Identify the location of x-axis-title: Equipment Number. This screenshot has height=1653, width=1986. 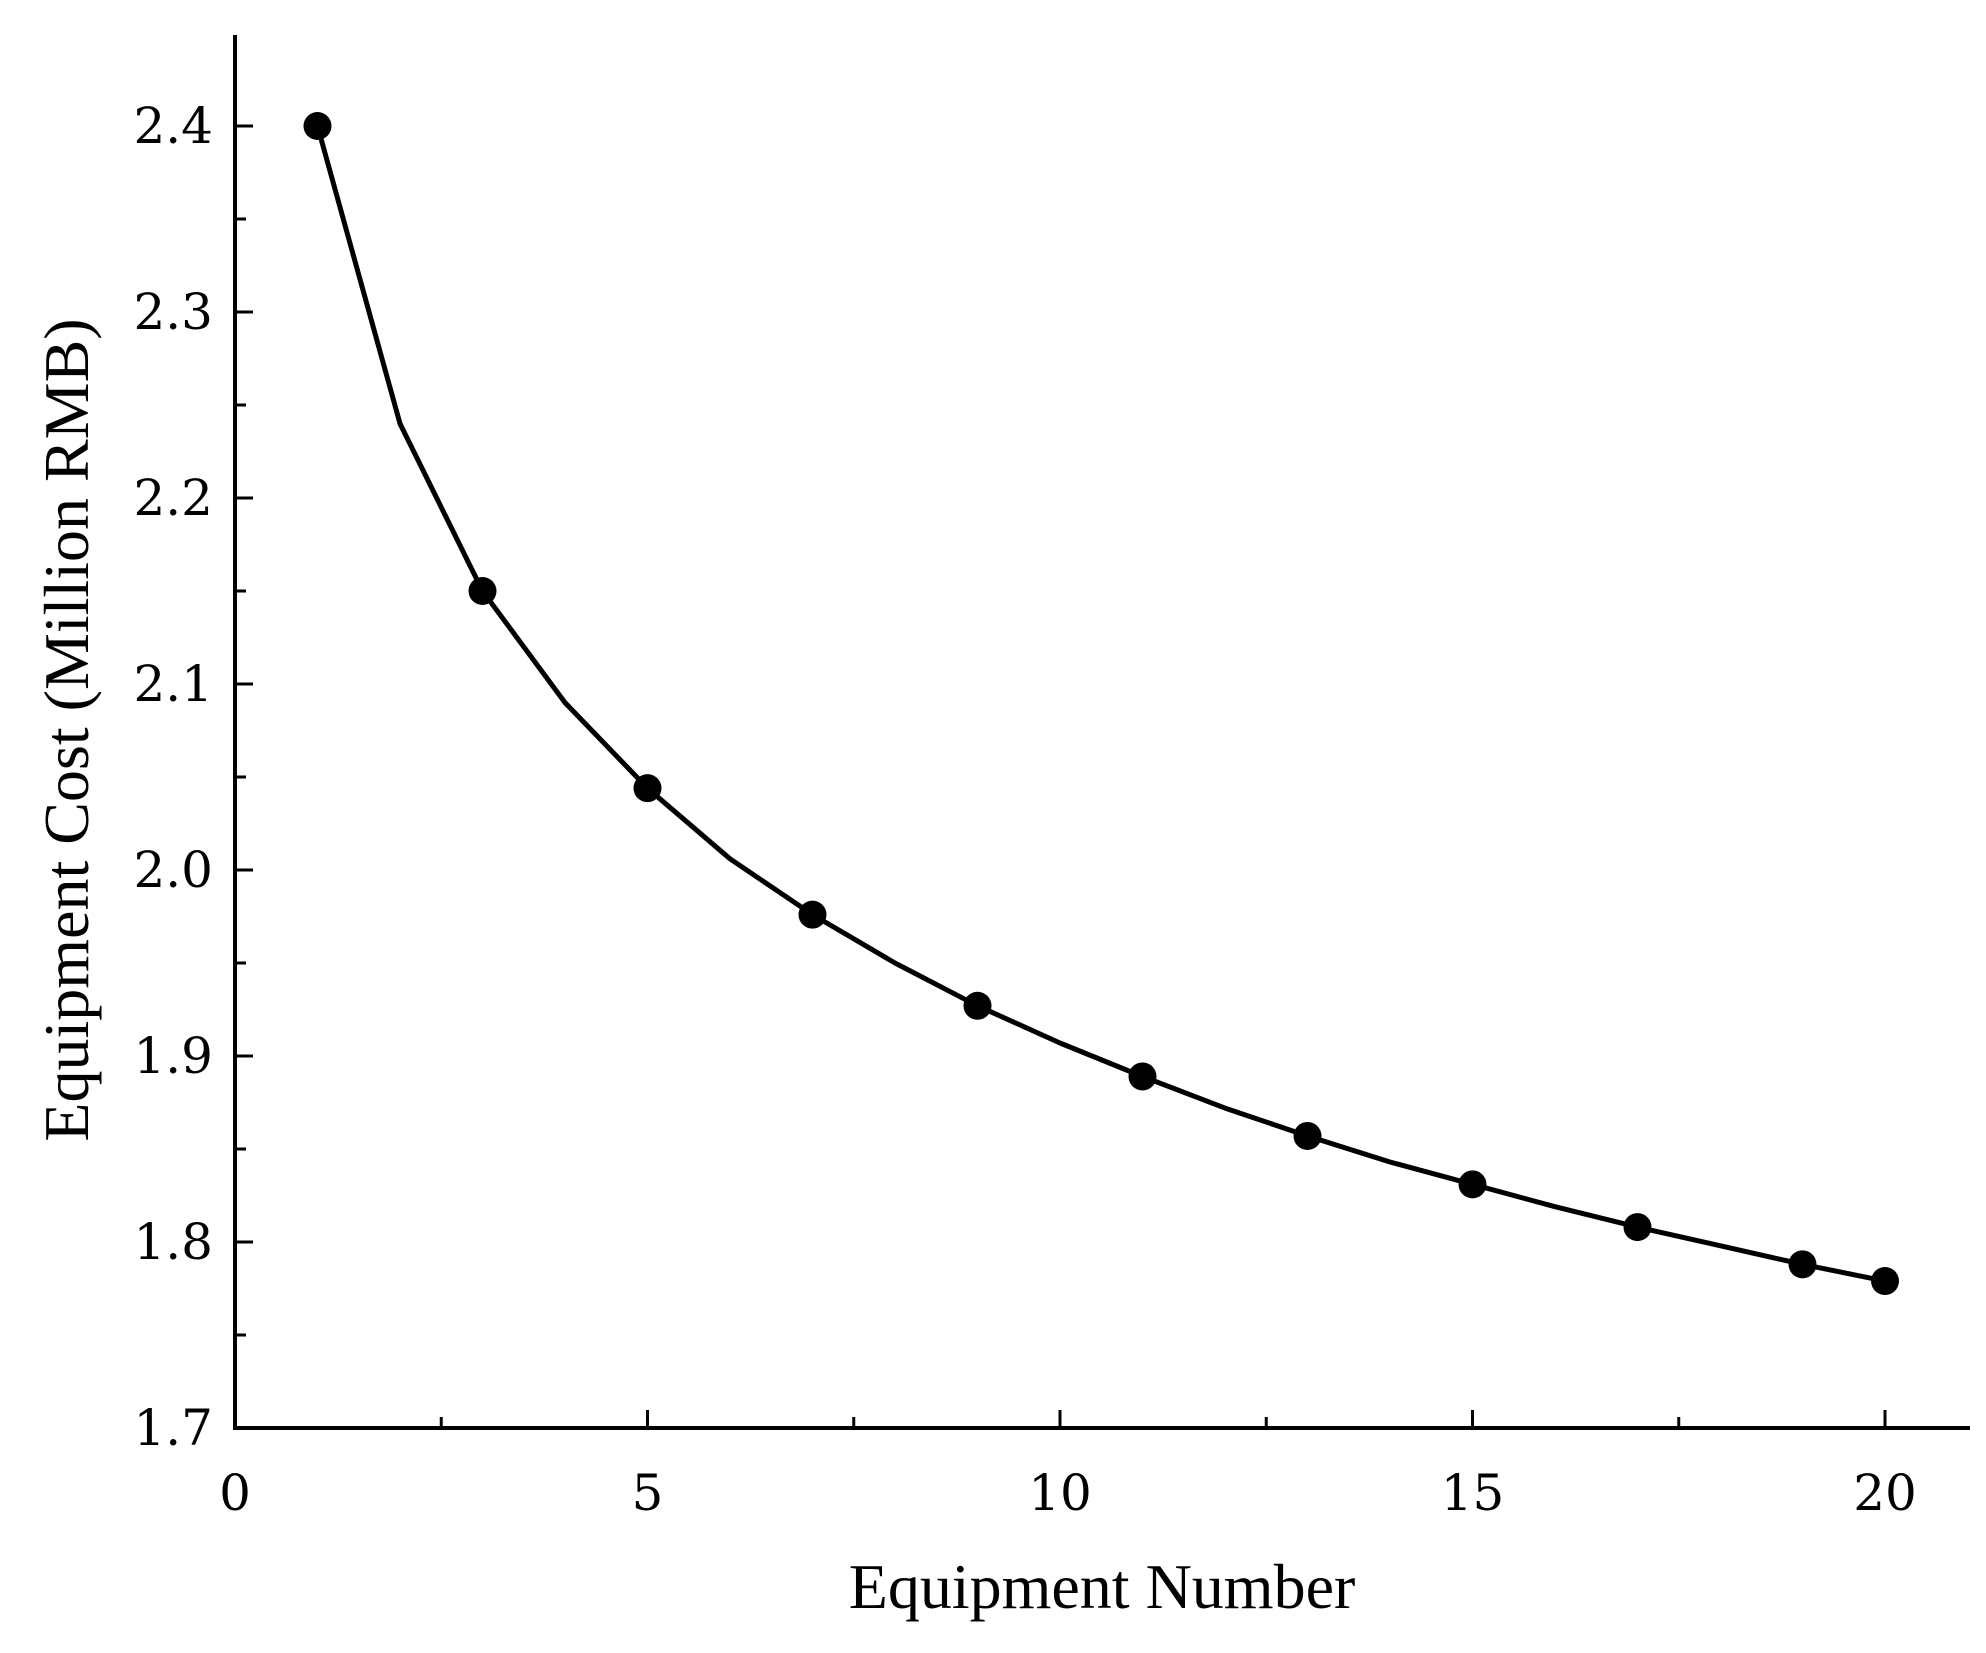
(1102, 1586).